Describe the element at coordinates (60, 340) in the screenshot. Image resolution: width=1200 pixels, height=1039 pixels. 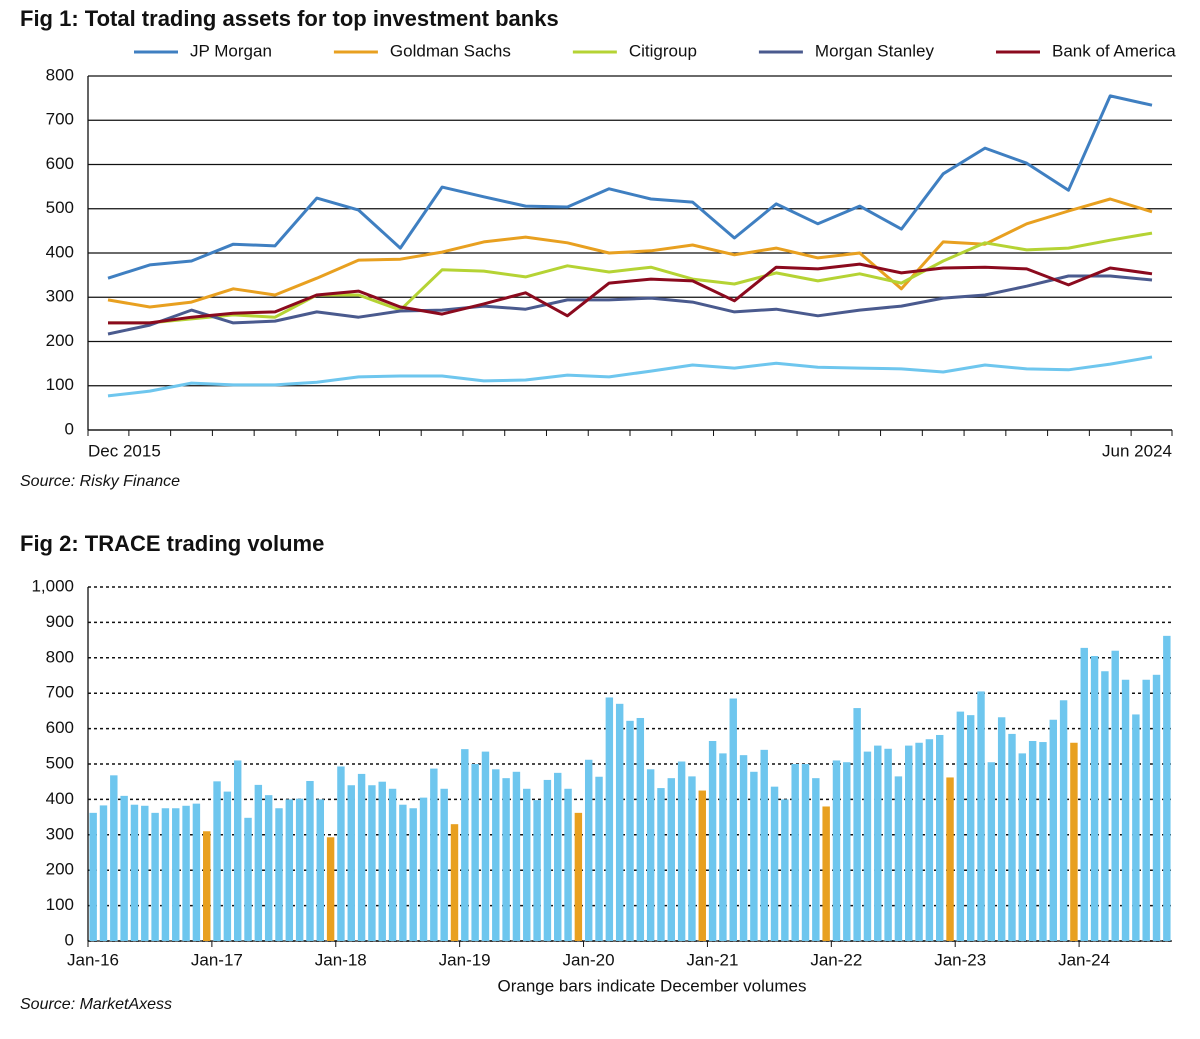
I see `y-tick-label: 200` at that location.